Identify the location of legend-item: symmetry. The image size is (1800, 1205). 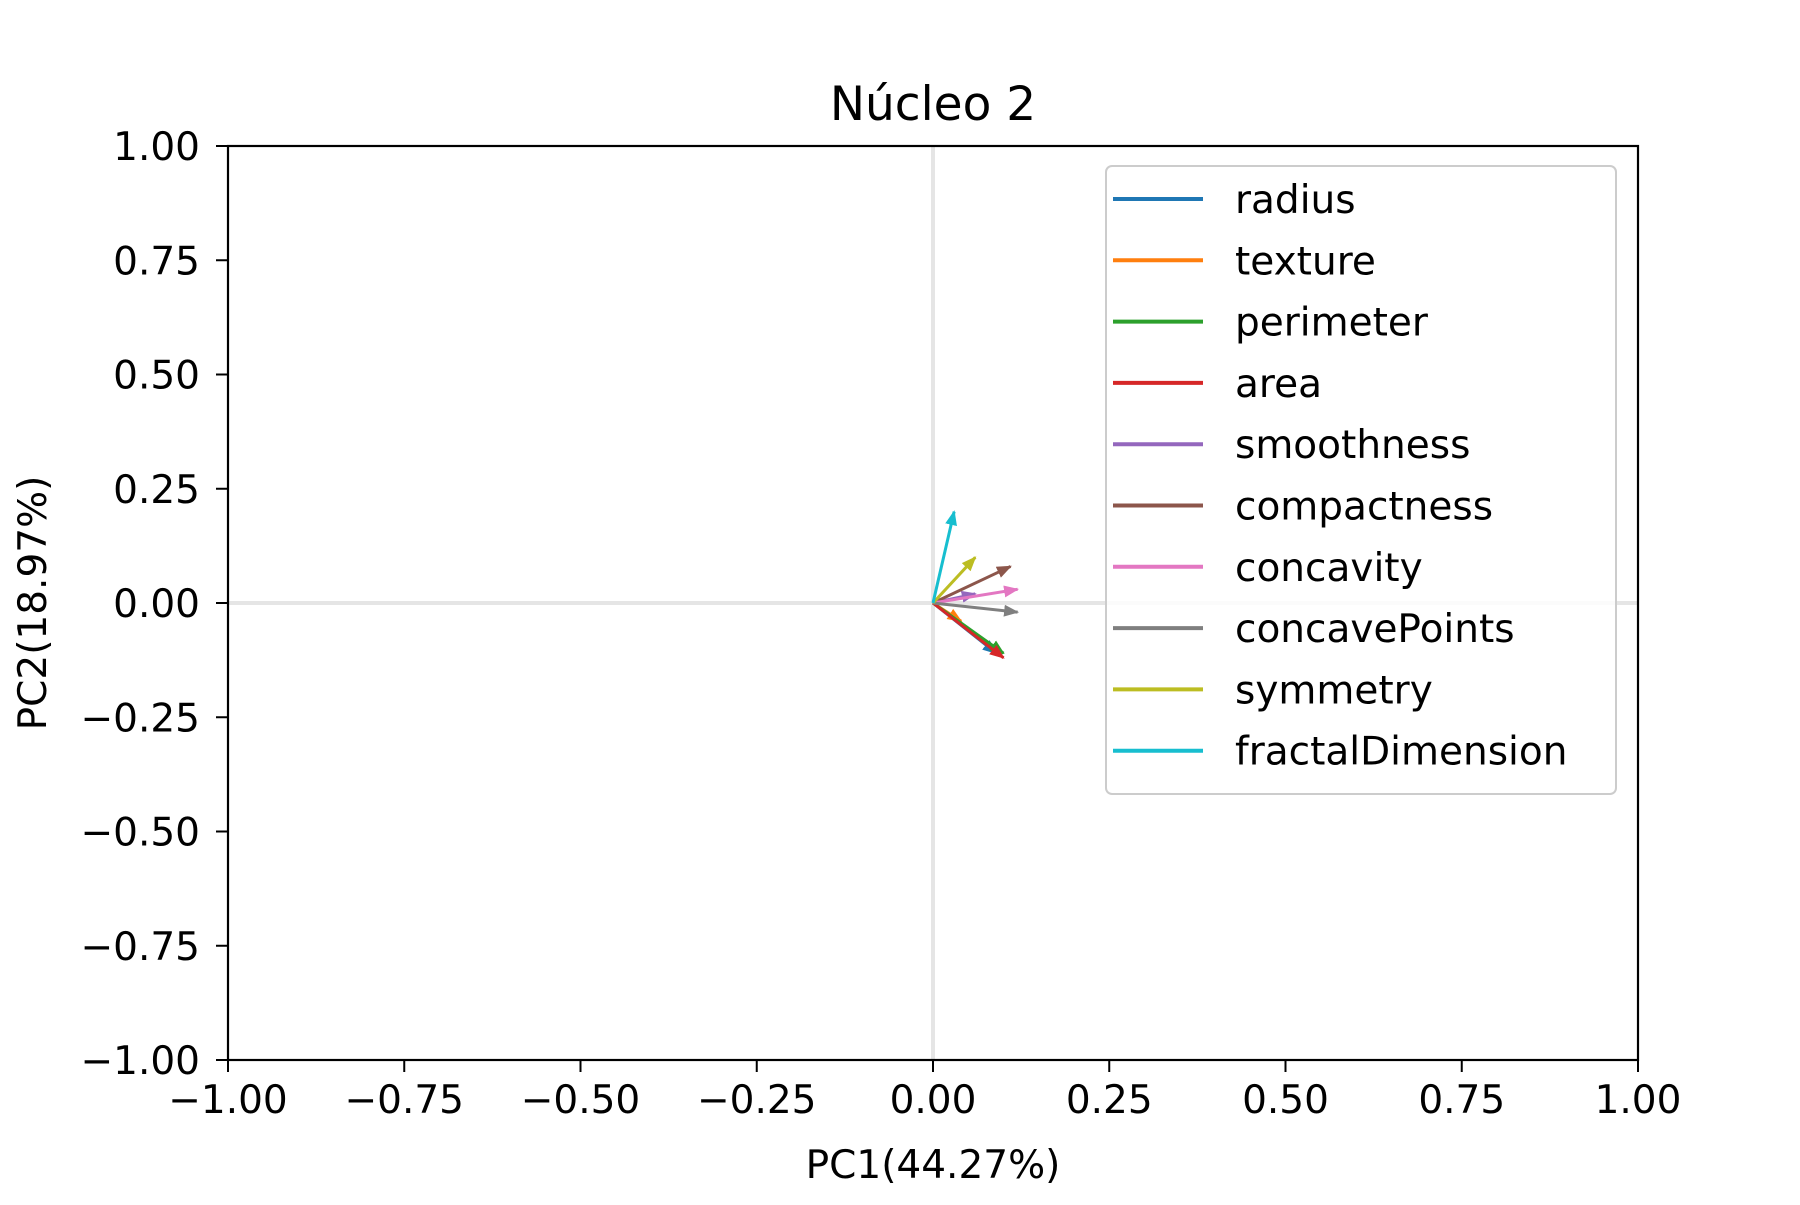
(1273, 690).